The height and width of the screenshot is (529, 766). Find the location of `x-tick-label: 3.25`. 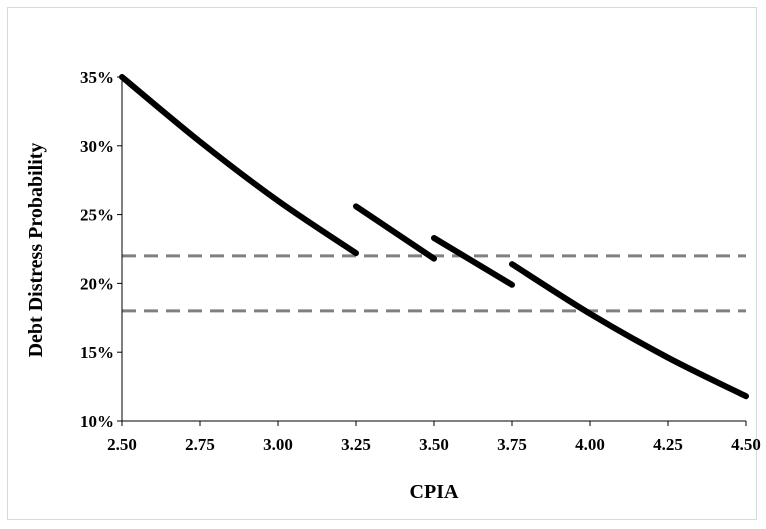

x-tick-label: 3.25 is located at coordinates (356, 444).